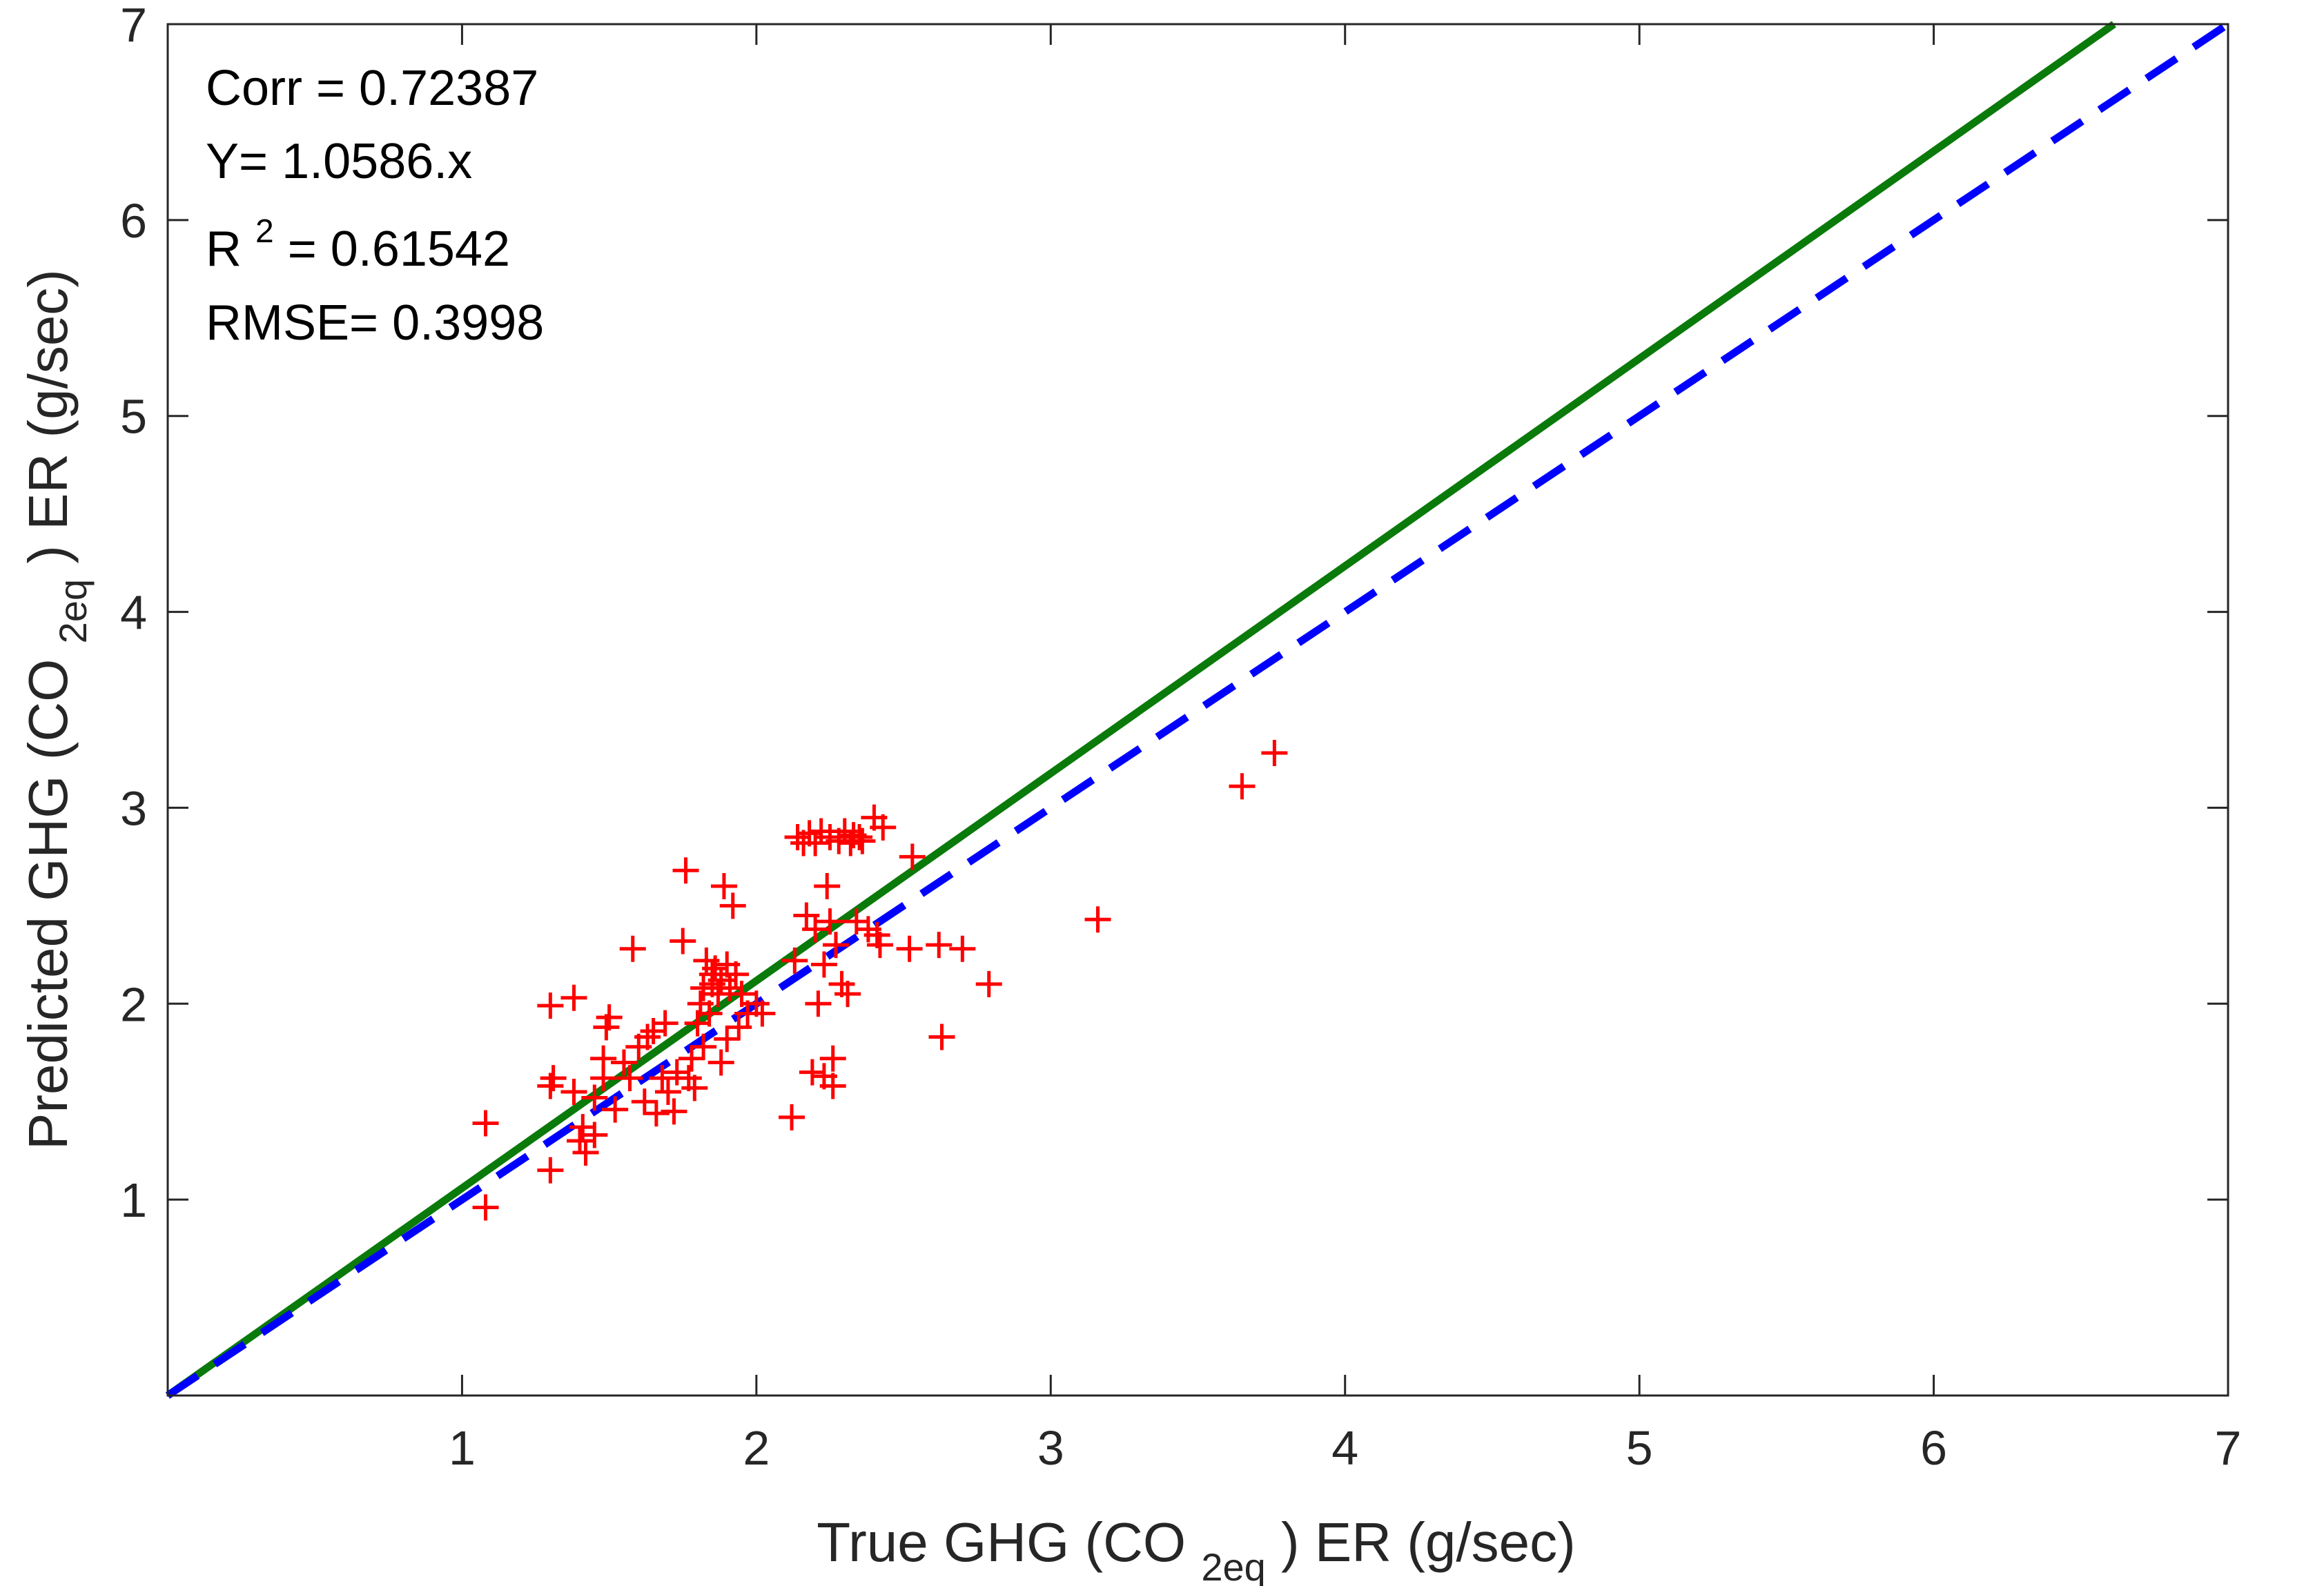  Describe the element at coordinates (1934, 1448) in the screenshot. I see `x-tick-label: 6` at that location.